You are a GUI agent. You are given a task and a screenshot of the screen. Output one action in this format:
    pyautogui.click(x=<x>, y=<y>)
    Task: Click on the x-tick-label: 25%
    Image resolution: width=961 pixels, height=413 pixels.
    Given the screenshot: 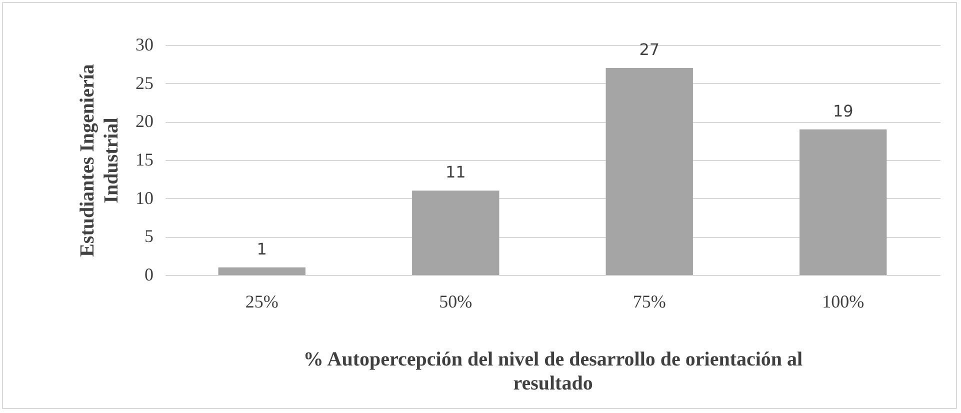 What is the action you would take?
    pyautogui.click(x=261, y=302)
    